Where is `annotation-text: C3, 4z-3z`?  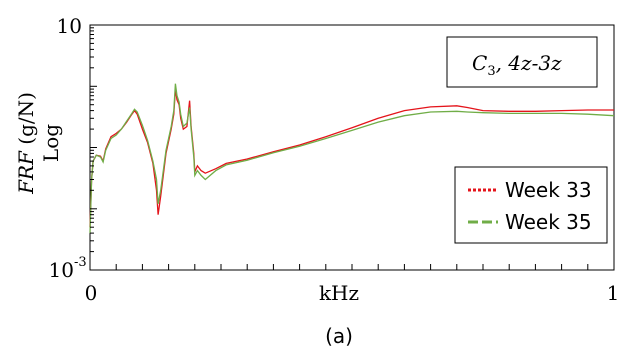 annotation-text: C3, 4z-3z is located at coordinates (517, 65).